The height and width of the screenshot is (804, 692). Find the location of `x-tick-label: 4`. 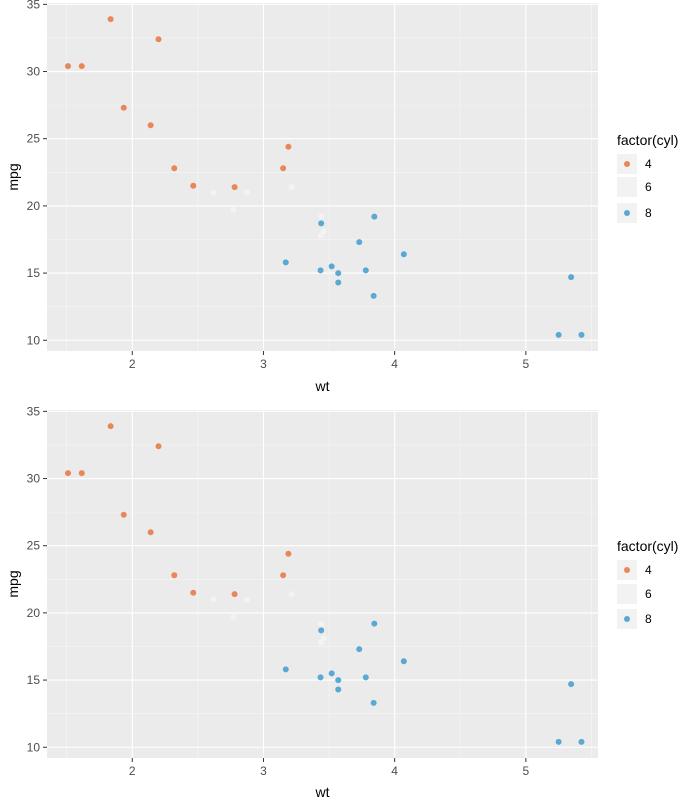

x-tick-label: 4 is located at coordinates (394, 364).